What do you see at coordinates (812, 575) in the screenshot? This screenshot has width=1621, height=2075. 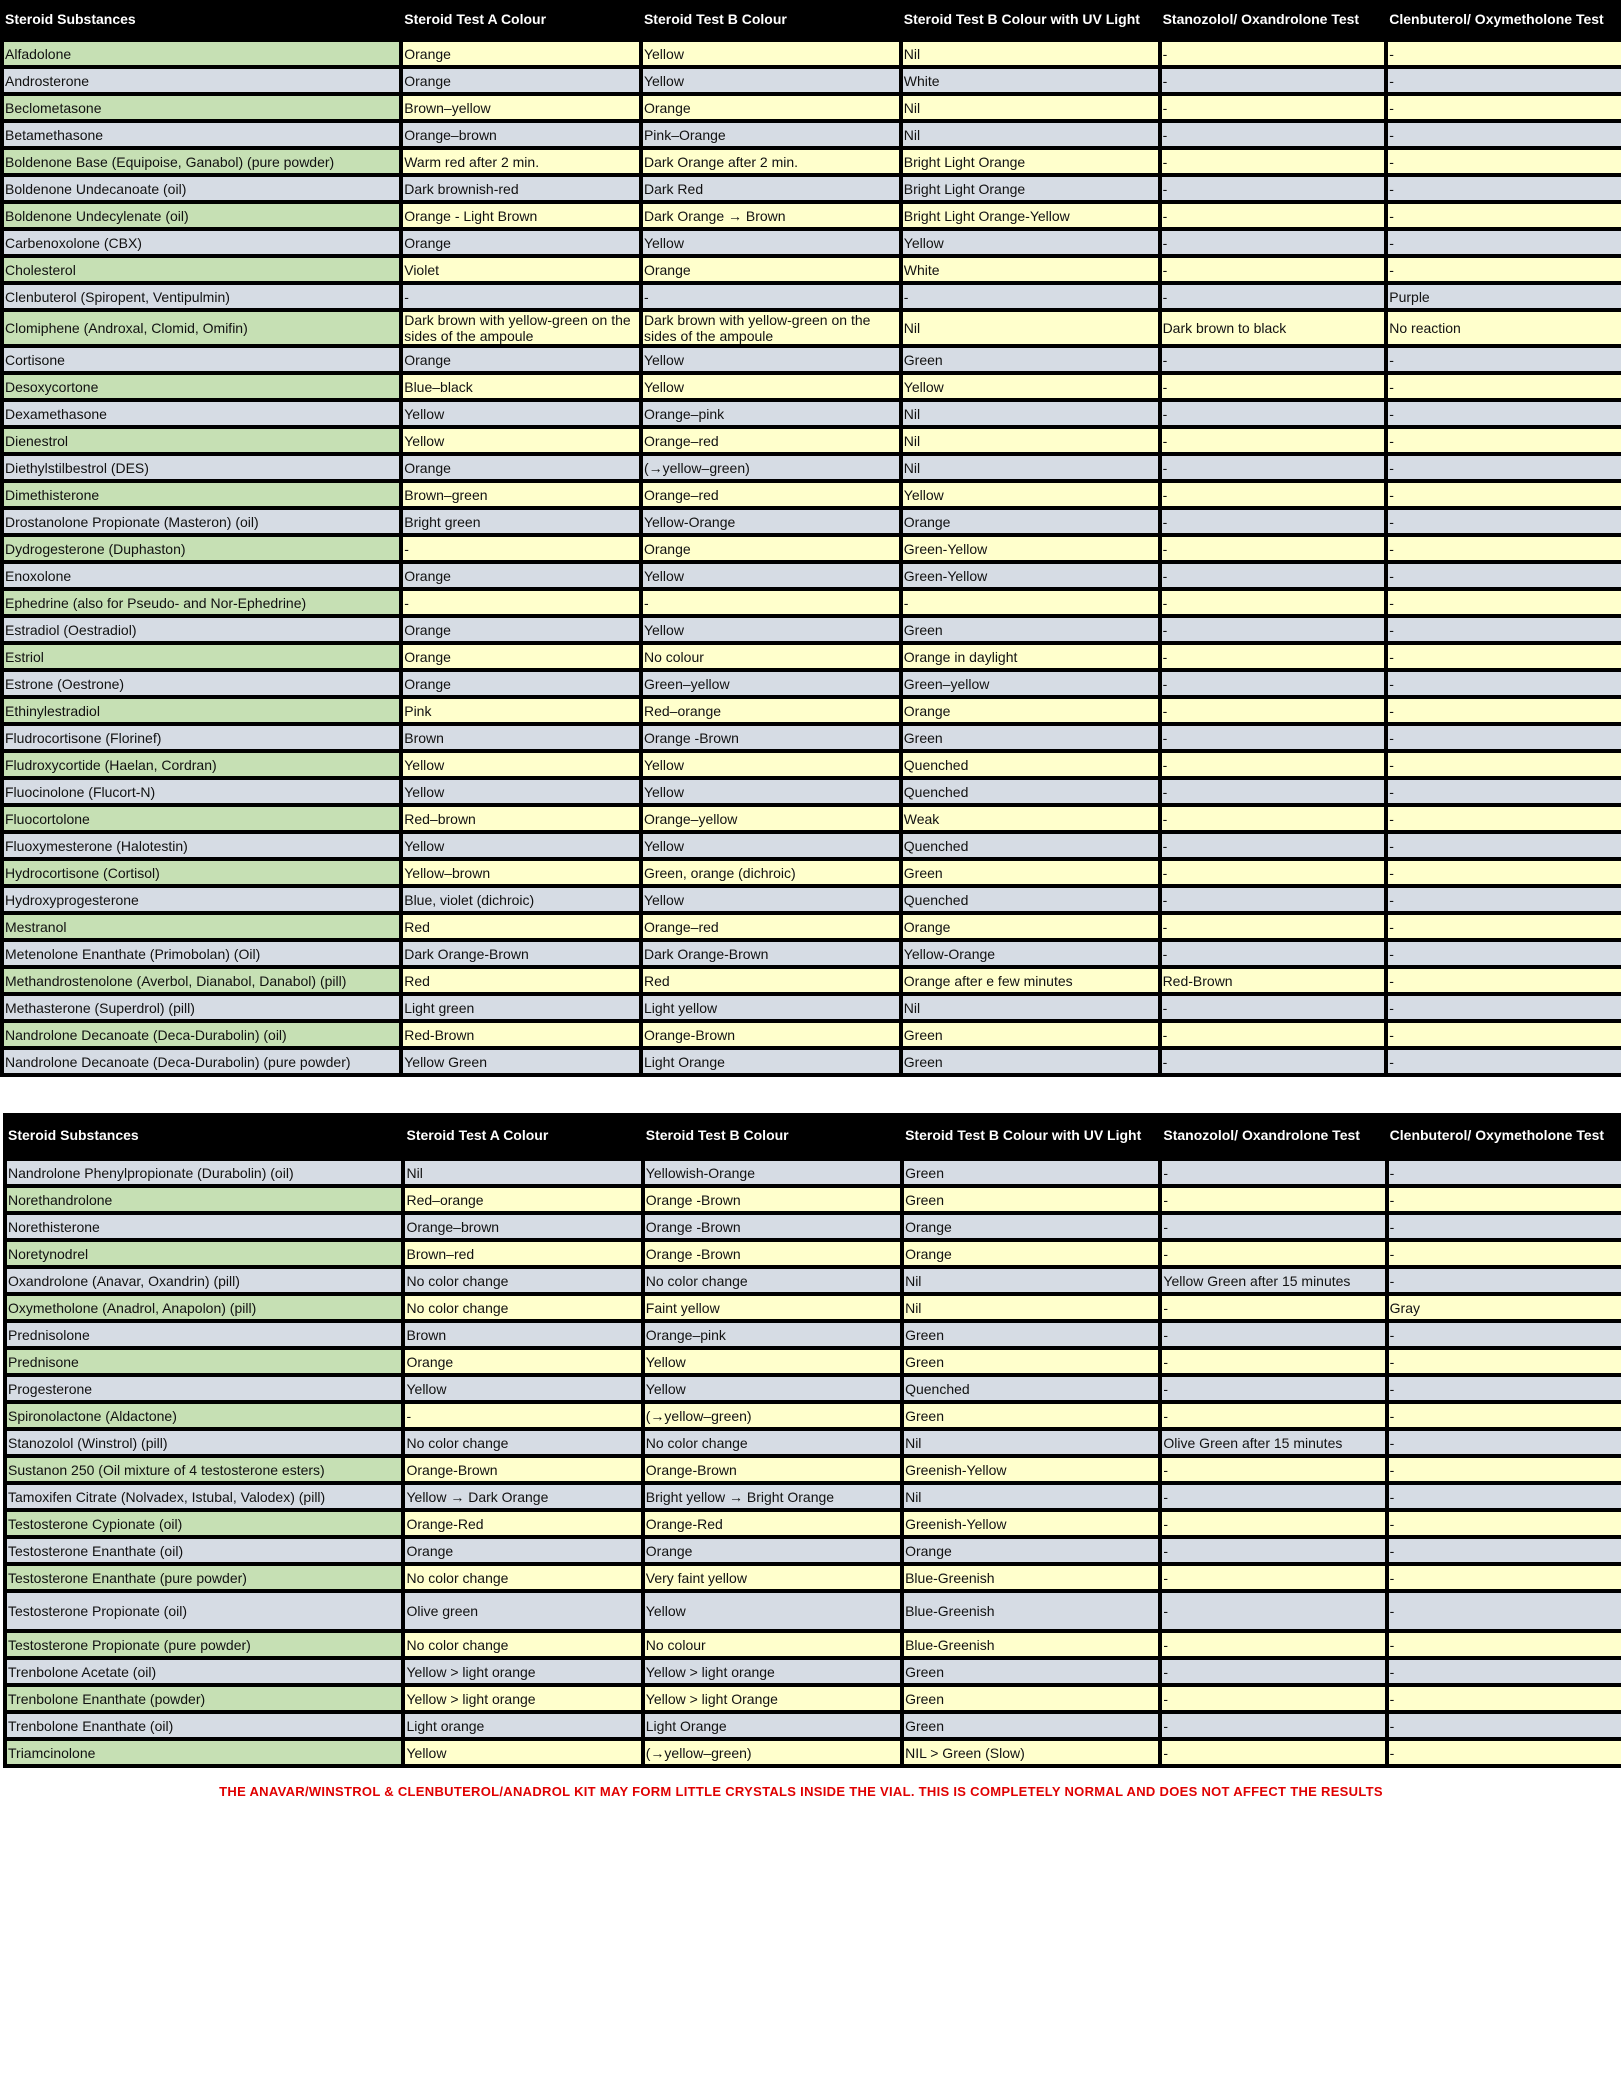 I see `table-row: Enoxolone Orange Yellow Green-Yellow - -` at bounding box center [812, 575].